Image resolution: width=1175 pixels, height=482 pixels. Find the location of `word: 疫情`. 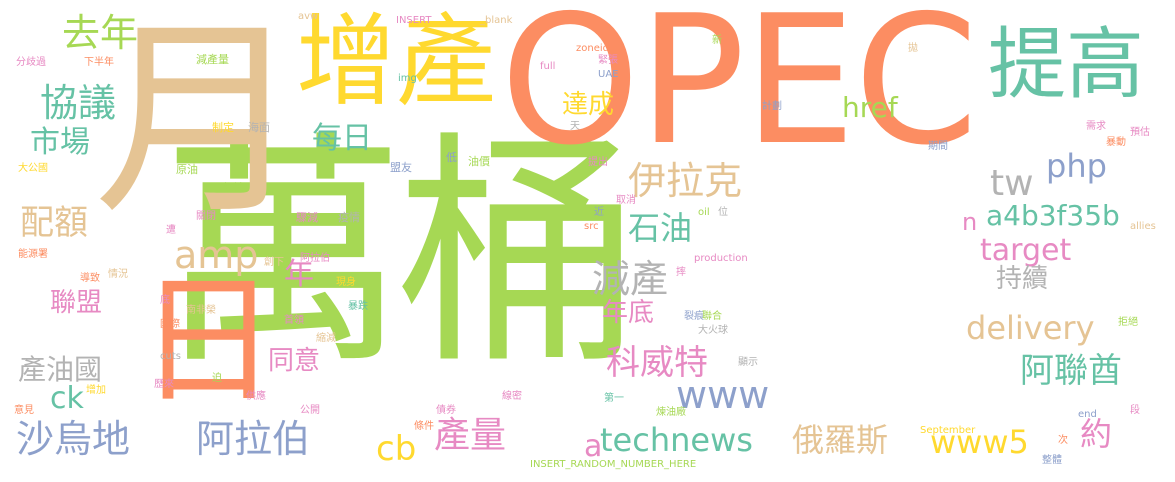

word: 疫情 is located at coordinates (349, 217).